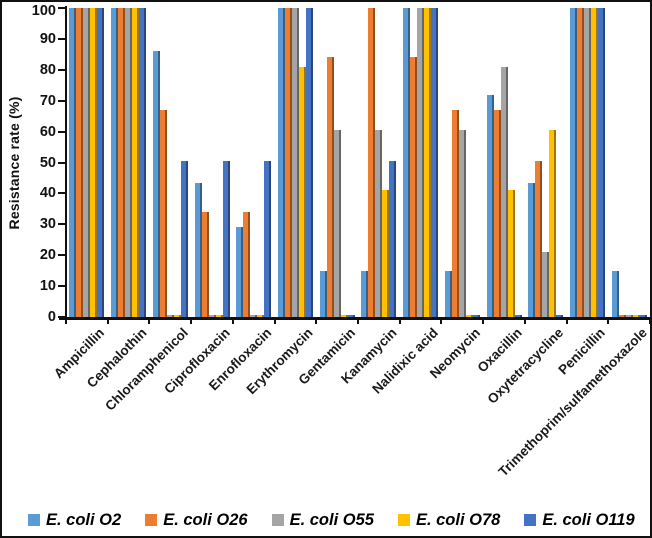 This screenshot has height=538, width=652. I want to click on y-axis-line, so click(66, 162).